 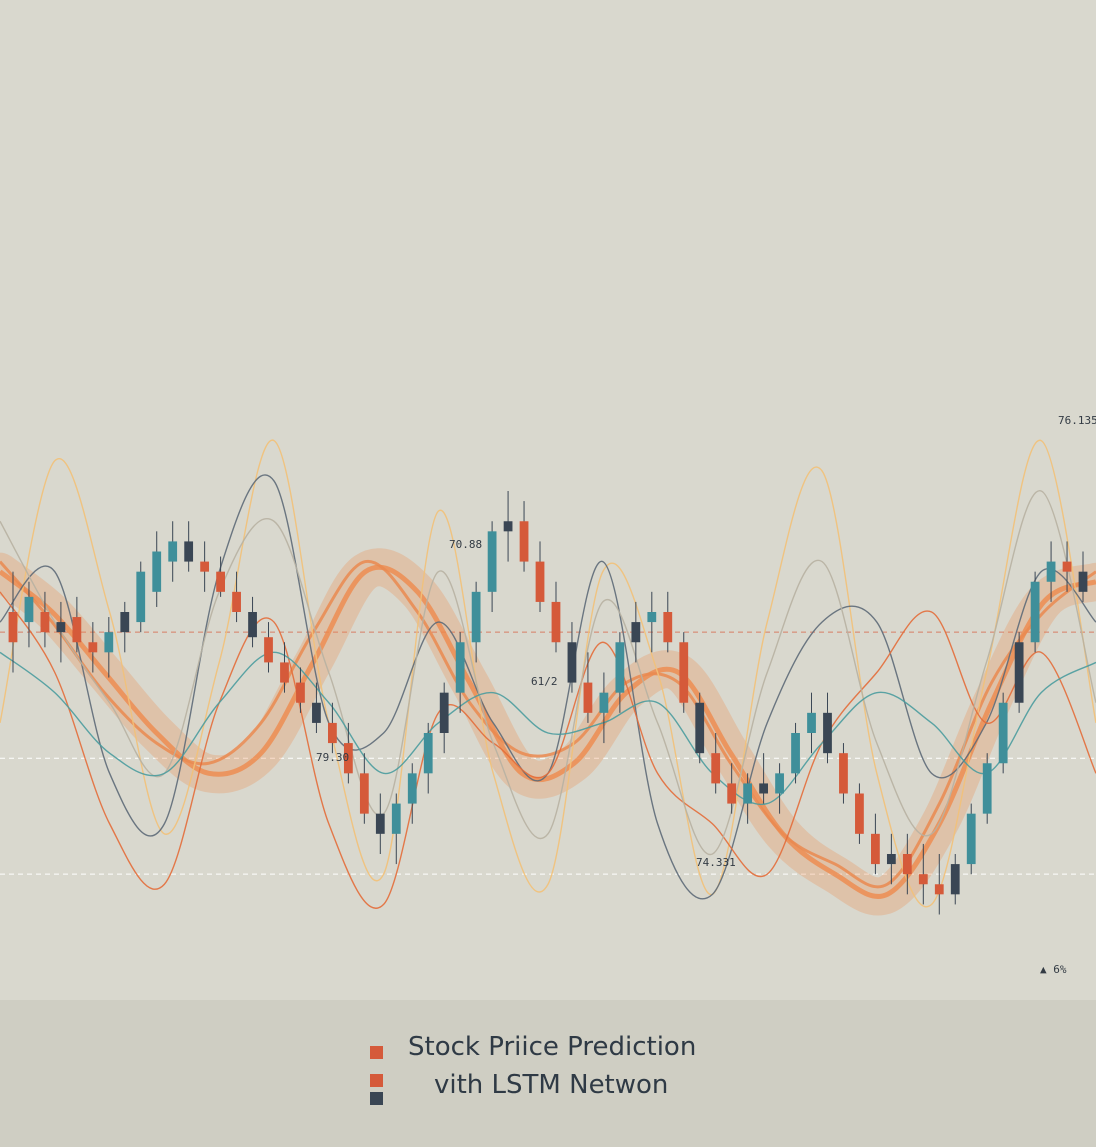 I want to click on chart-title-line-1: Stock Priice Prediction, so click(x=552, y=1047).